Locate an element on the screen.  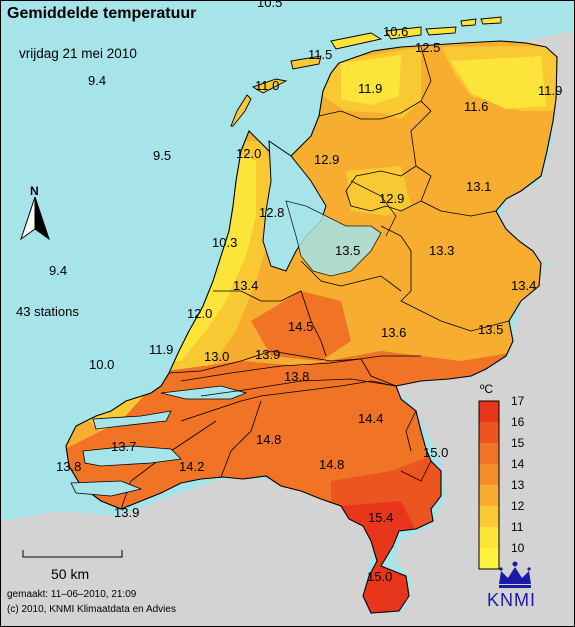
legend-unit: ºC is located at coordinates (487, 389).